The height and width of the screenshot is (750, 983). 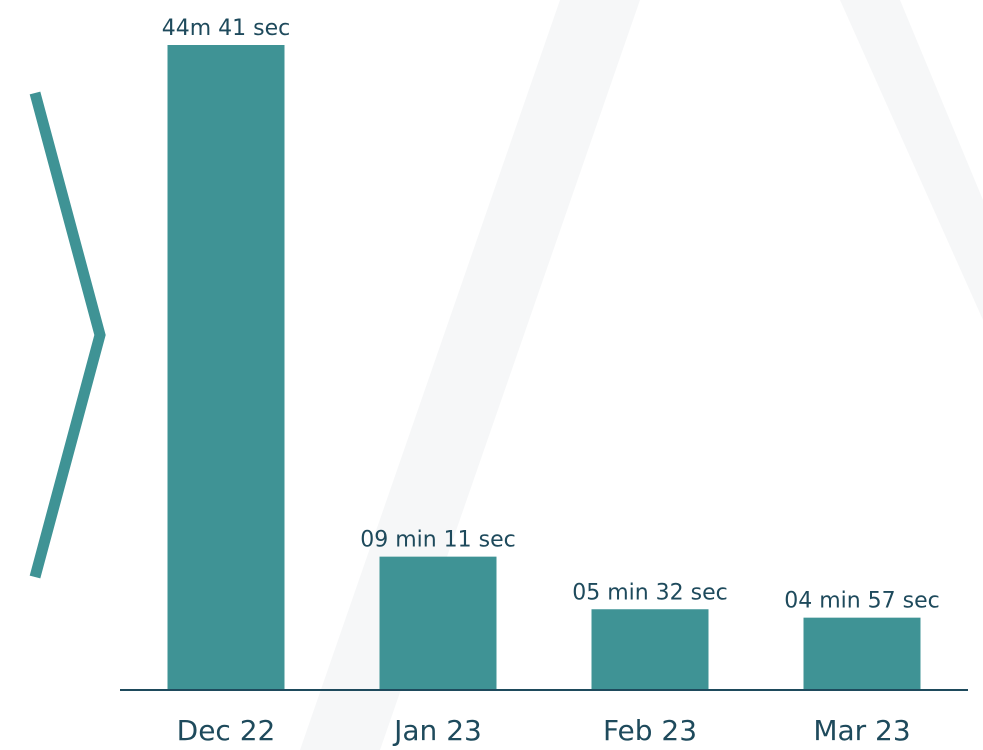 I want to click on value-label: 44m 41 sec, so click(x=226, y=28).